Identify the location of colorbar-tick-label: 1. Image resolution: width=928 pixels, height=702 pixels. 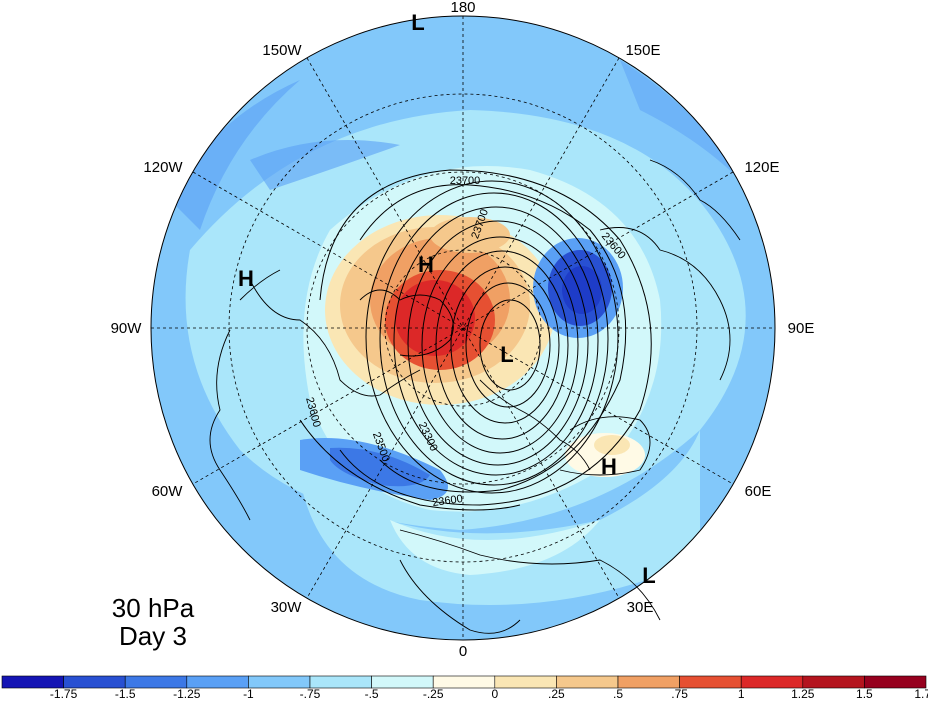
(741, 694).